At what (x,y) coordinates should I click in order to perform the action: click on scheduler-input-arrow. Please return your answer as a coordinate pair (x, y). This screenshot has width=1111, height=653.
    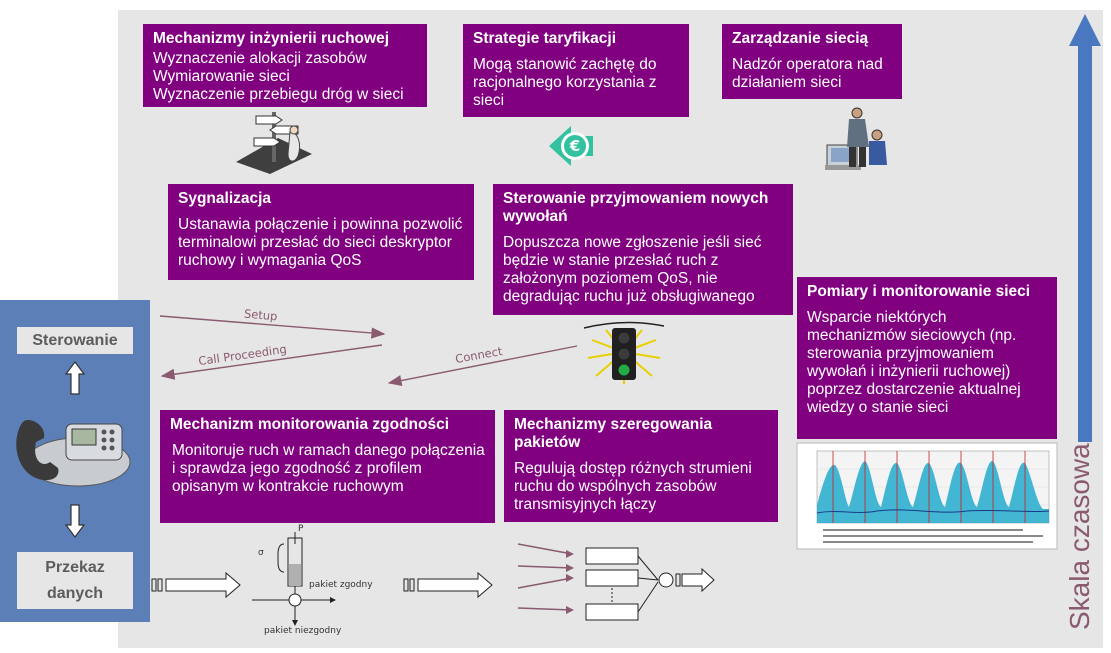
    Looking at the image, I should click on (448, 585).